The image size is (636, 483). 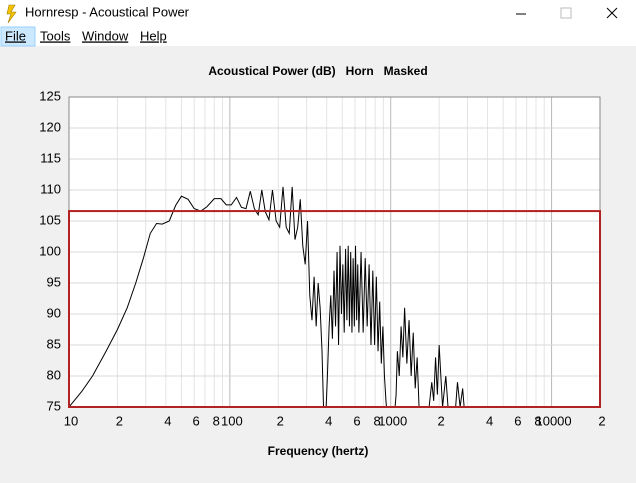 I want to click on x-tick-label: 1000, so click(x=392, y=420).